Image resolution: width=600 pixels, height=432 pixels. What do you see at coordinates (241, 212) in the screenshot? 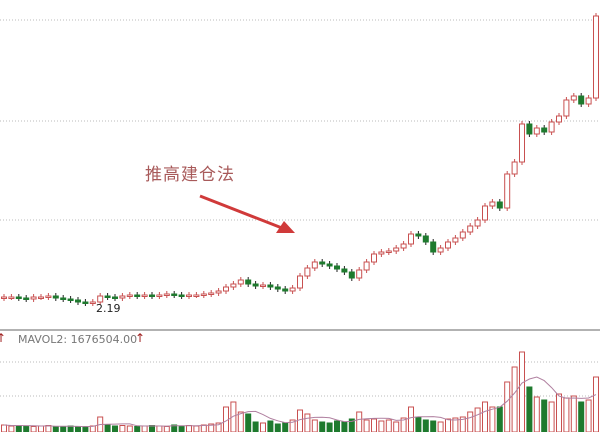
I see `annotation-arrow-shaft` at bounding box center [241, 212].